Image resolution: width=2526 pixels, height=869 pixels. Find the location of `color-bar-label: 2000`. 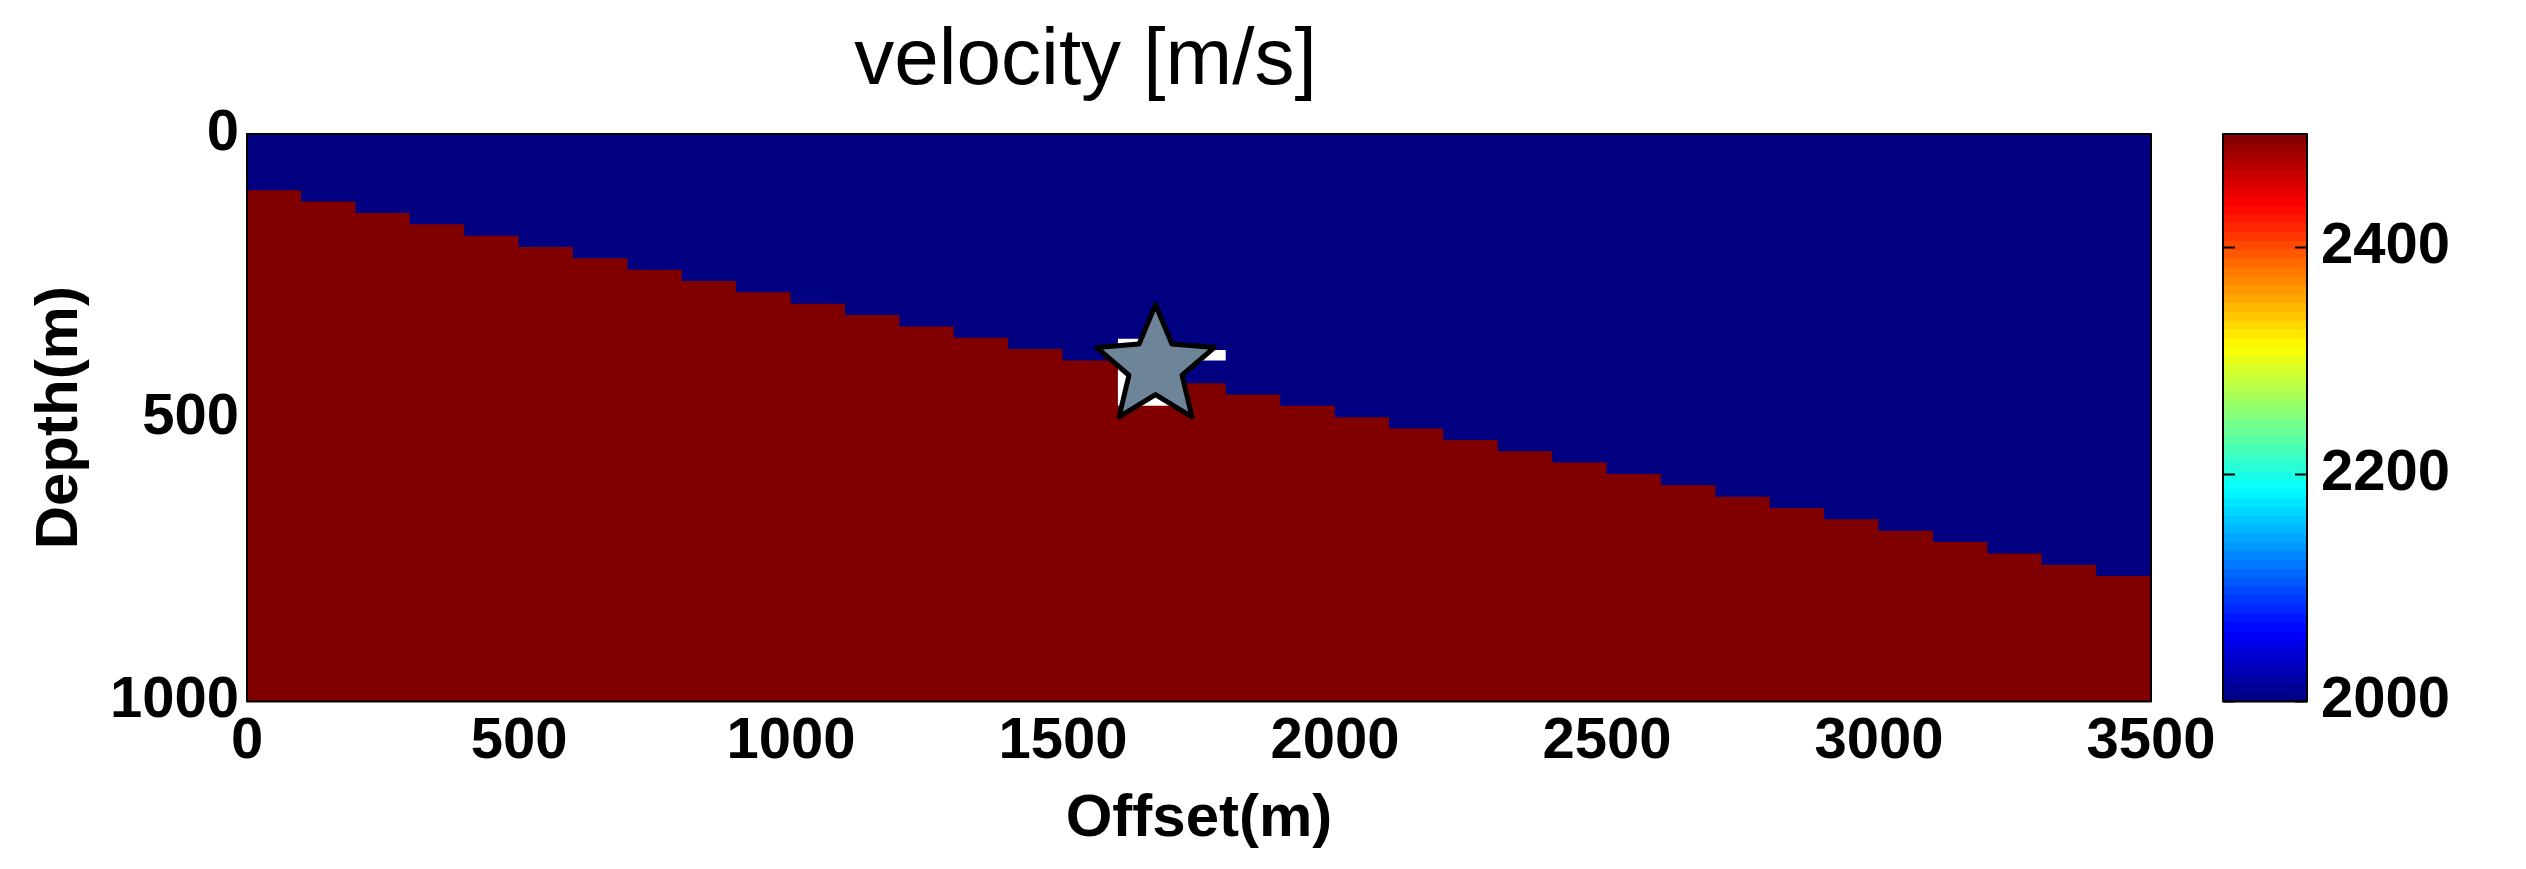

color-bar-label: 2000 is located at coordinates (2386, 697).